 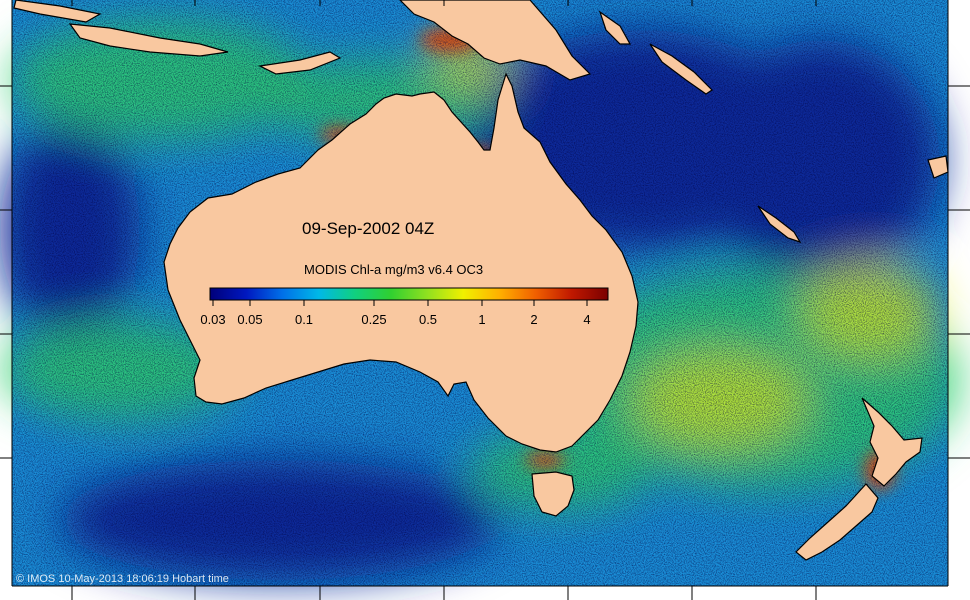 What do you see at coordinates (409, 294) in the screenshot?
I see `colorbar` at bounding box center [409, 294].